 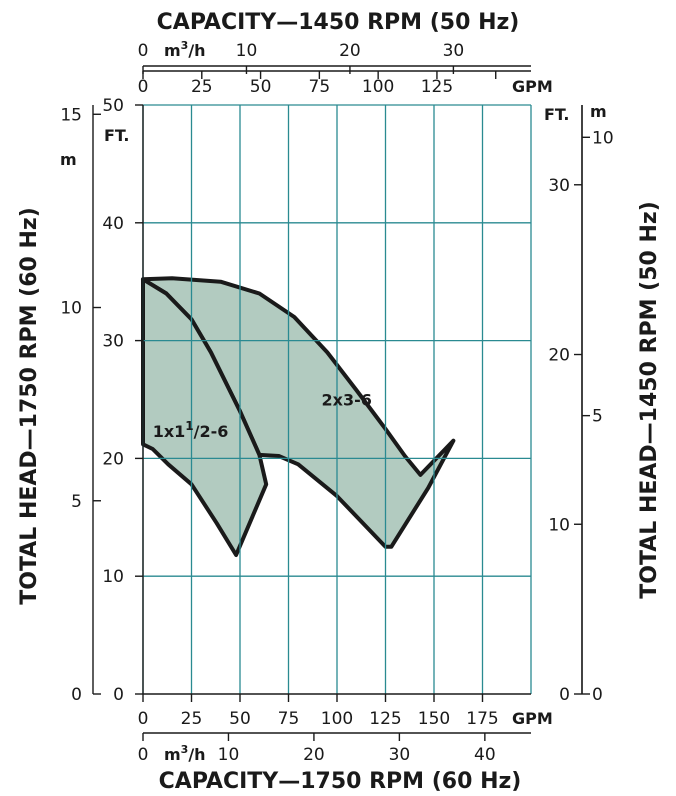 What do you see at coordinates (454, 51) in the screenshot?
I see `top-m3h-tick-label: 30` at bounding box center [454, 51].